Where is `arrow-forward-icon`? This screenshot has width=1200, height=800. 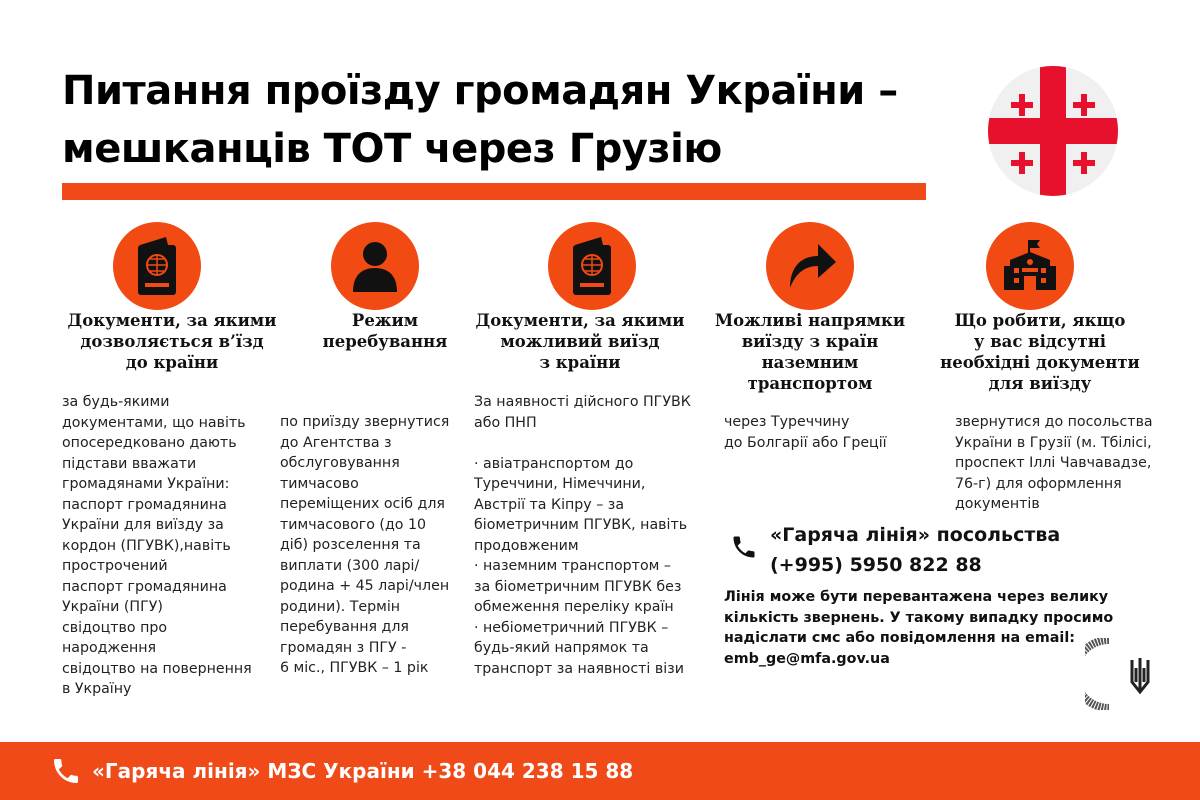 arrow-forward-icon is located at coordinates (810, 266).